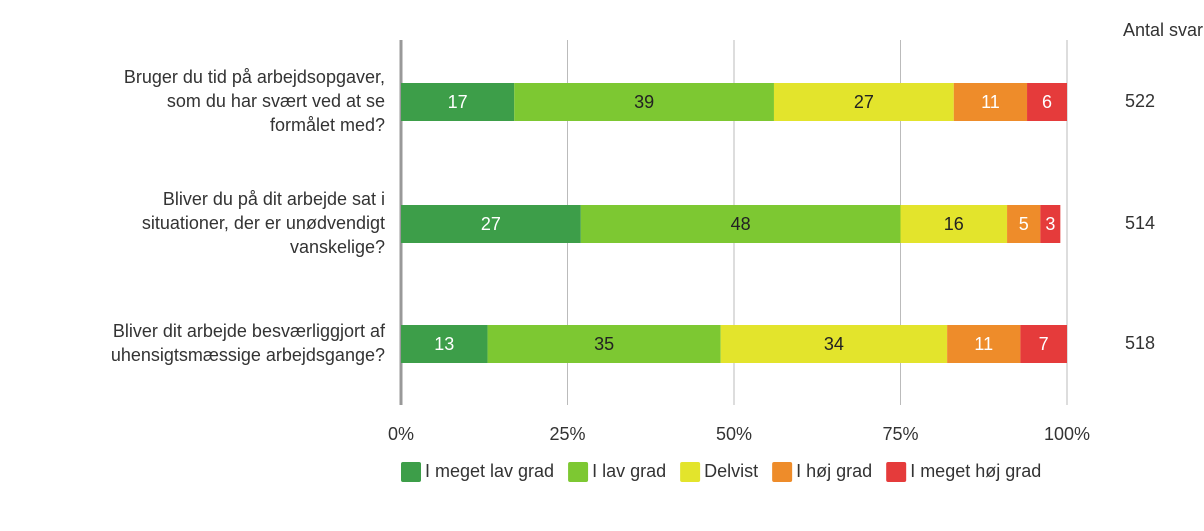 The width and height of the screenshot is (1204, 531). What do you see at coordinates (1140, 343) in the screenshot?
I see `count-value: 518` at bounding box center [1140, 343].